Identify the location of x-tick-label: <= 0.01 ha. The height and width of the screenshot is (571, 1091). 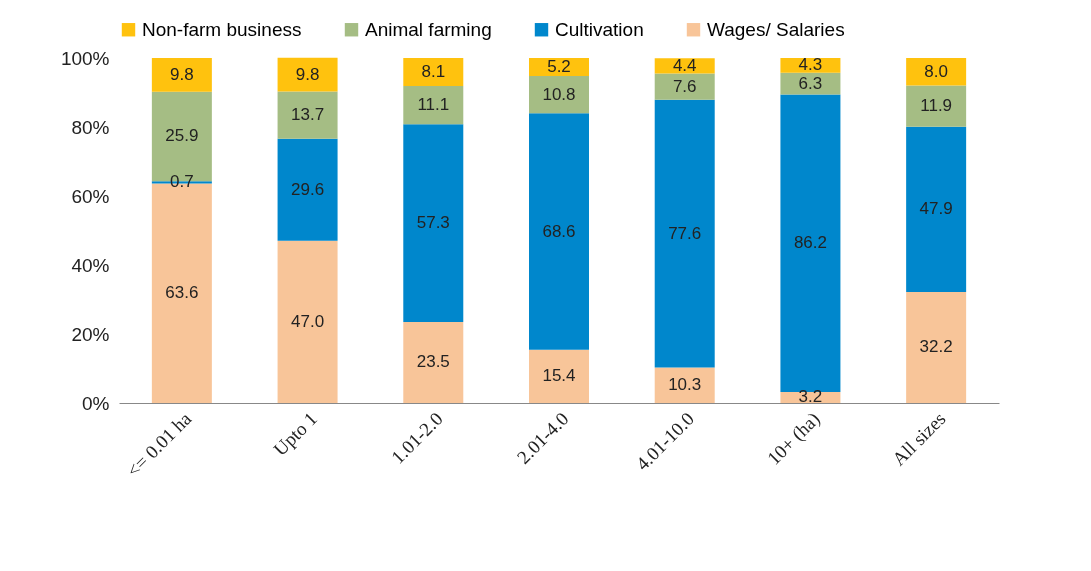
(159, 444).